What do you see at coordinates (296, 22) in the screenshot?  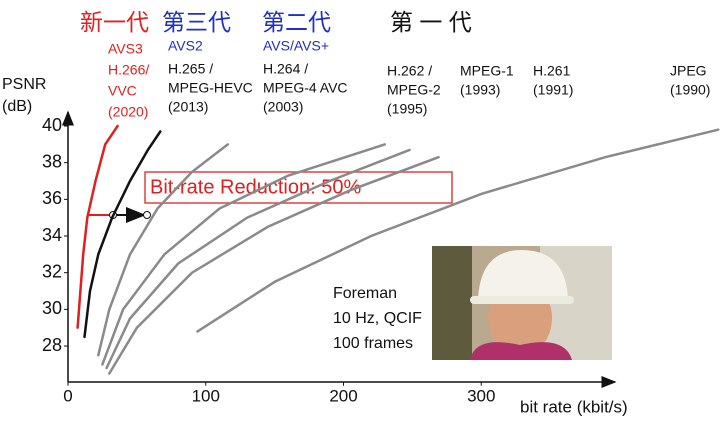 I see `generation-label: 第二代` at bounding box center [296, 22].